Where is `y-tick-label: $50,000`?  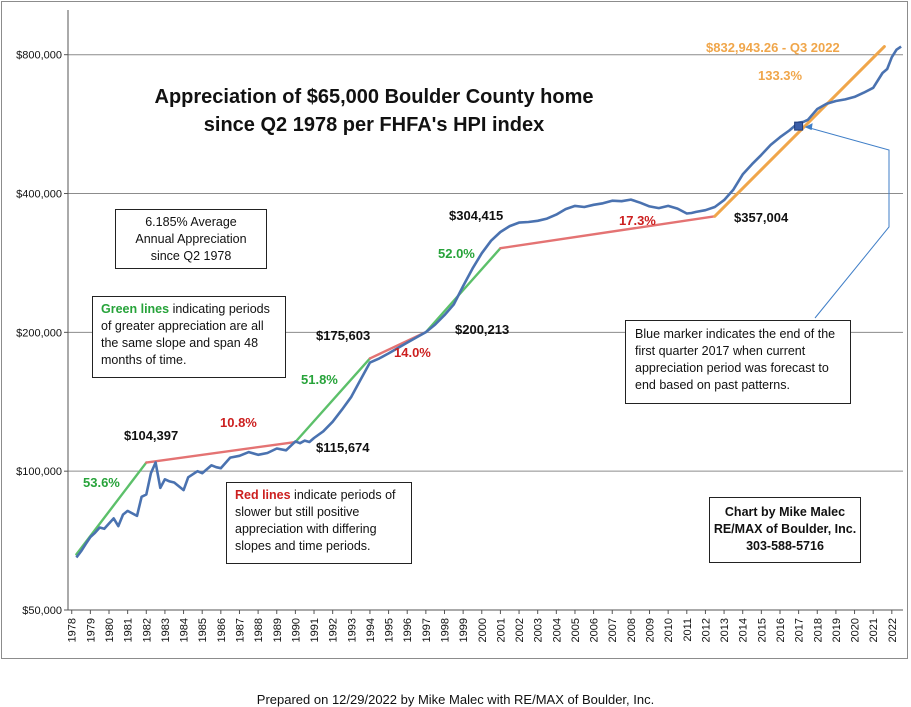 y-tick-label: $50,000 is located at coordinates (42, 611).